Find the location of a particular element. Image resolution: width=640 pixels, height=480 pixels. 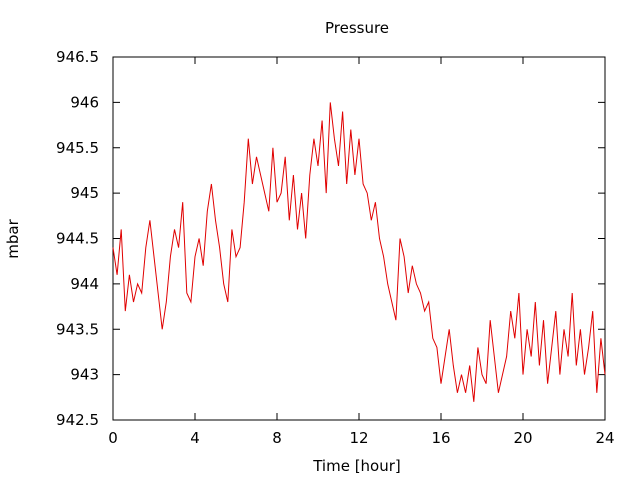

y-tick-label: 943 is located at coordinates (84, 375).